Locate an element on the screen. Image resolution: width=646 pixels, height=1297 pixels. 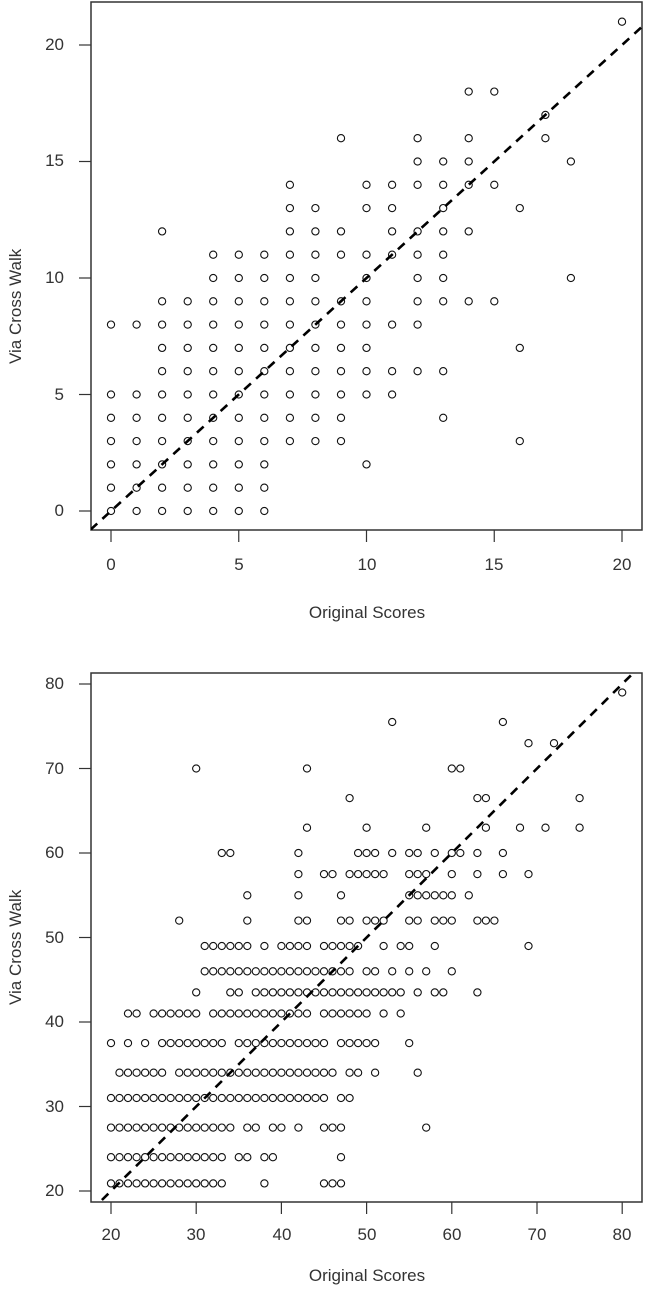
x-tick-label: 0 is located at coordinates (111, 564).